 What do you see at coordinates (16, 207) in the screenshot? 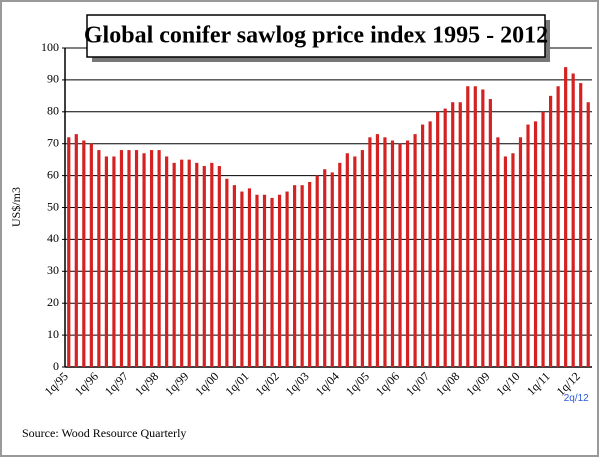
I see `y-axis-label: US$/m3` at bounding box center [16, 207].